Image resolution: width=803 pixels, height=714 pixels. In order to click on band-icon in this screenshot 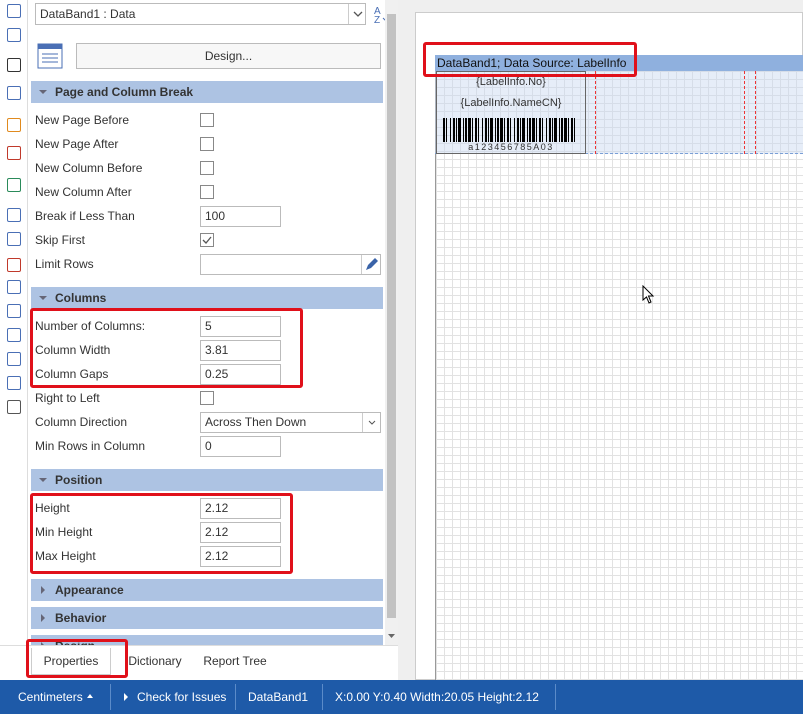, I will do `click(50, 56)`.